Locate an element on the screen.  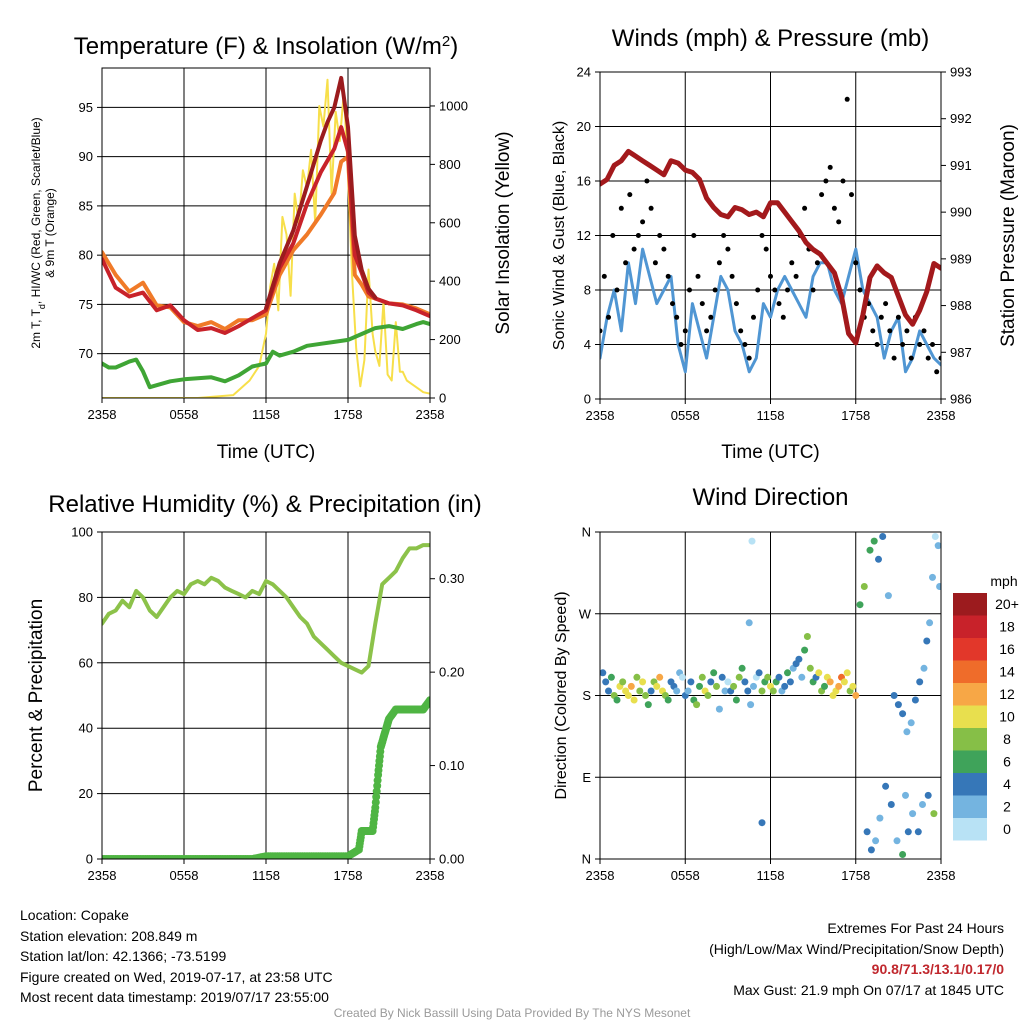
temperature-y-label-2: & 9m T (Orange) is located at coordinates (50, 233).